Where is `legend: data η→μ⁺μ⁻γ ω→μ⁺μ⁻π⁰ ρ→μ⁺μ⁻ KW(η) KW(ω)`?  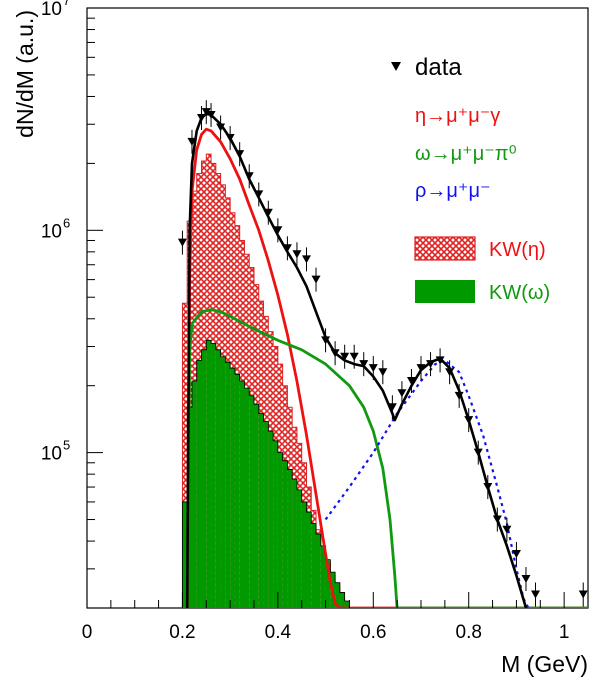
legend: data η→μ⁺μ⁻γ ω→μ⁺μ⁻π⁰ ρ→μ⁺μ⁻ KW(η) KW(ω) is located at coordinates (470, 179).